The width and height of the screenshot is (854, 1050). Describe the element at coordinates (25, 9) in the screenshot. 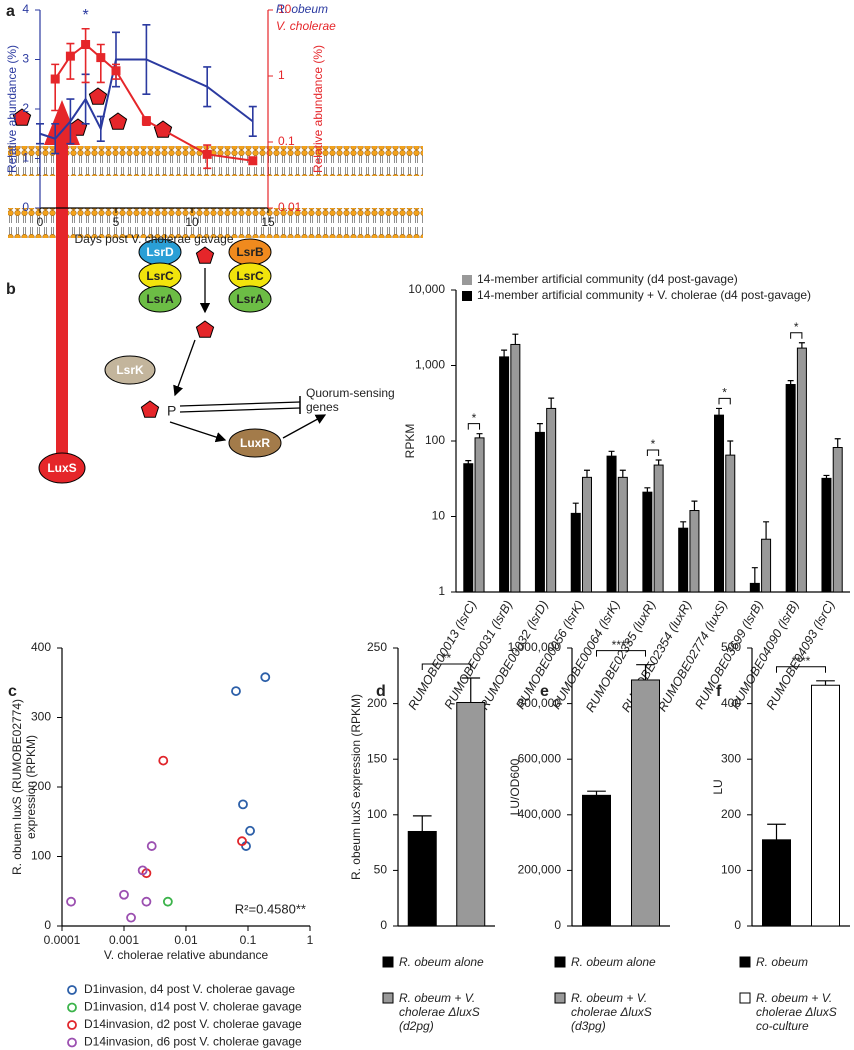

I see `y-tick-label: 4` at that location.